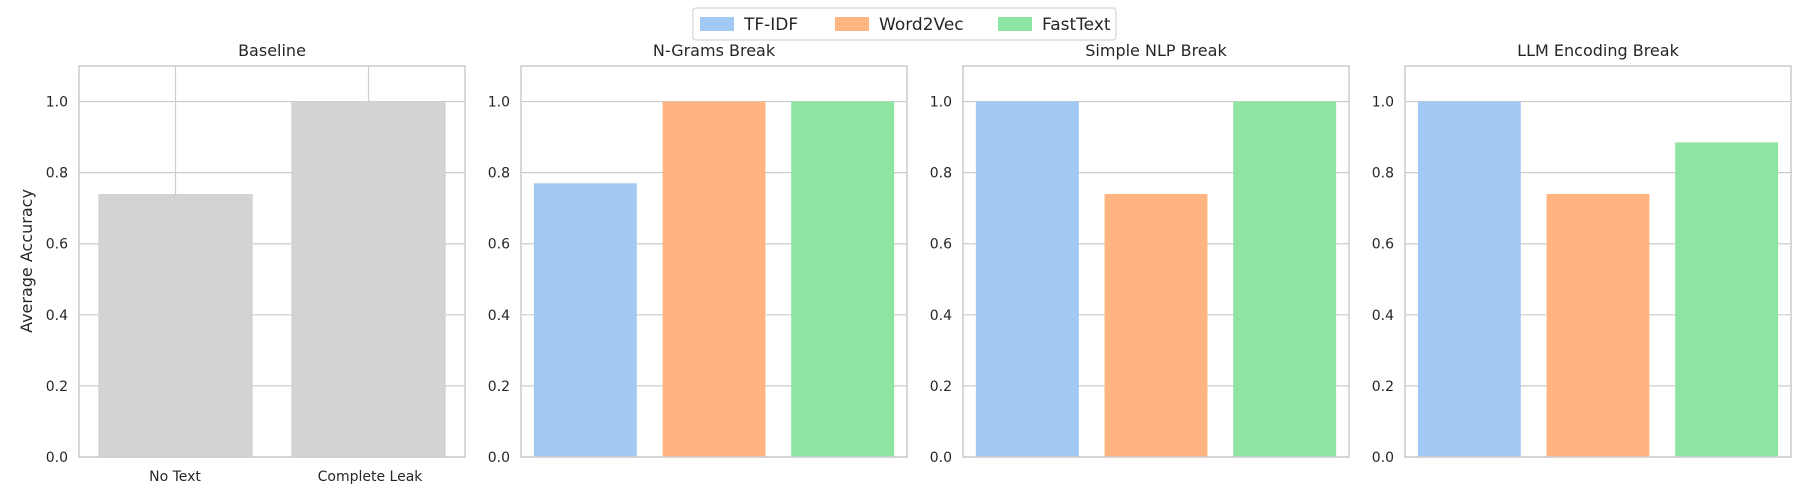 This screenshot has width=1800, height=504. Describe the element at coordinates (499, 103) in the screenshot. I see `panel-1-ytick-5: 1.0` at that location.